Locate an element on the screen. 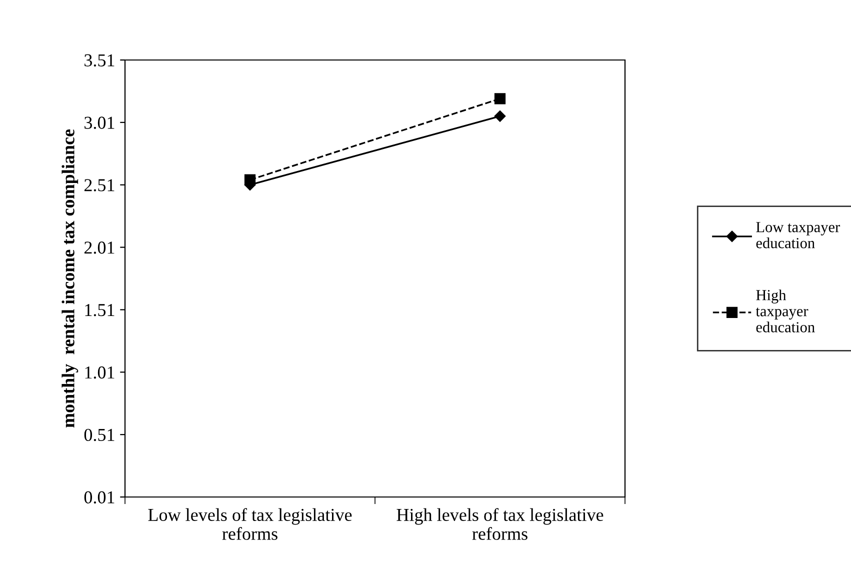 The image size is (851, 574). legend-label: Low taxpayer education is located at coordinates (798, 235).